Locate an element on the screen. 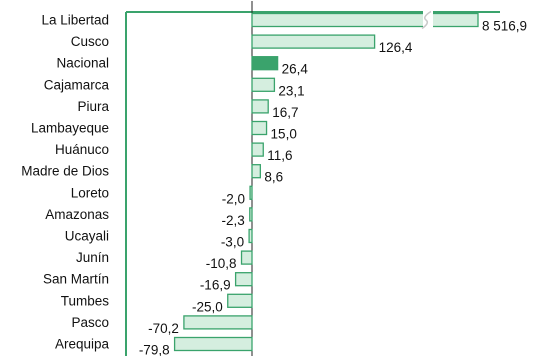 The width and height of the screenshot is (541, 356). category-label-ucayali: Ucayali is located at coordinates (87, 236).